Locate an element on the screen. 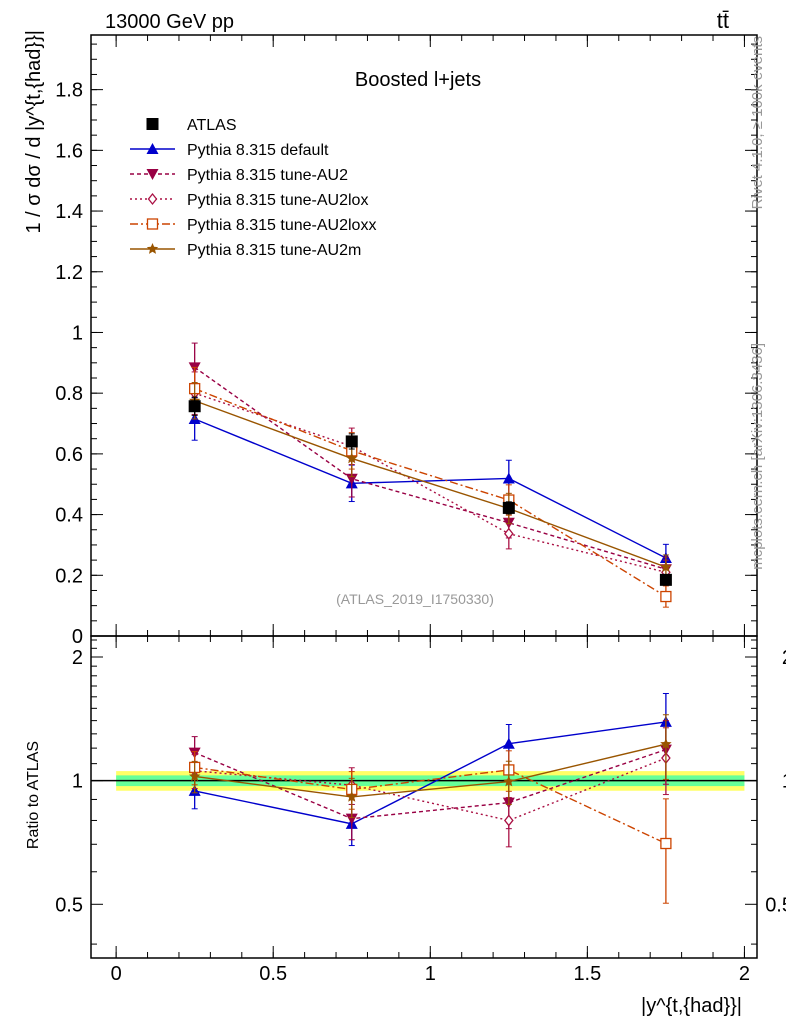 This screenshot has height=1024, width=786. y-tick-label: 1 is located at coordinates (77, 333).